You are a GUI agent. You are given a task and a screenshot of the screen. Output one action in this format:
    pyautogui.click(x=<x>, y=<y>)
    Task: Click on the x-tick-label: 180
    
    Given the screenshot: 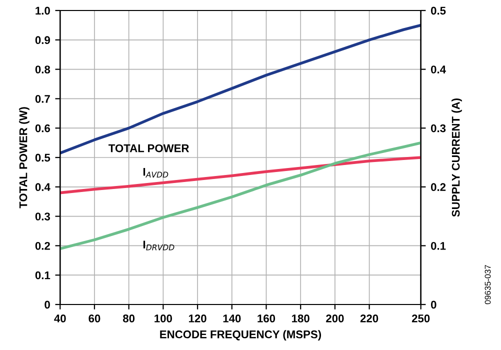 What is the action you would take?
    pyautogui.click(x=301, y=318)
    